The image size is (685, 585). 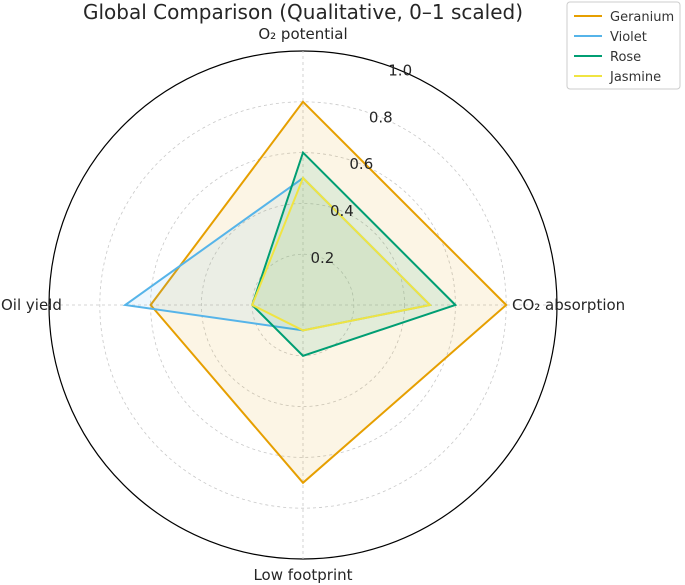 What do you see at coordinates (361, 164) in the screenshot?
I see `radial-tick-label: 0.6` at bounding box center [361, 164].